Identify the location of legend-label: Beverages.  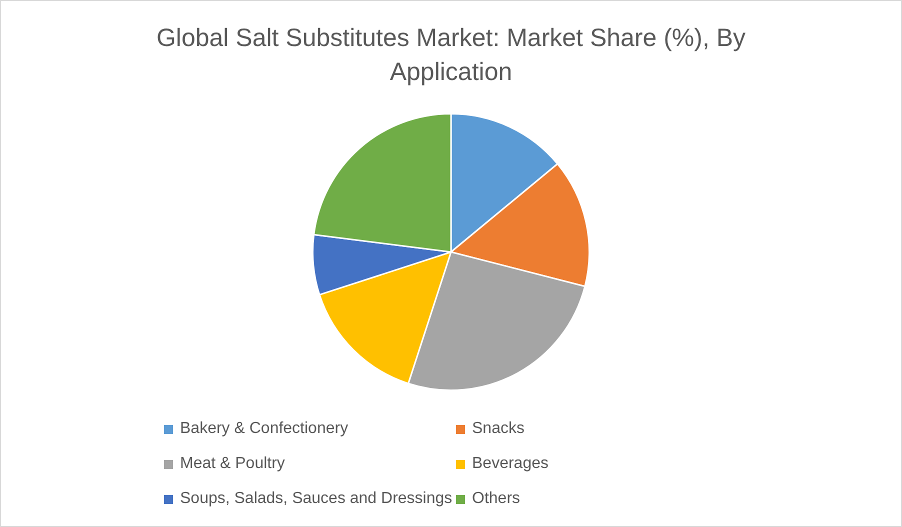
(510, 464).